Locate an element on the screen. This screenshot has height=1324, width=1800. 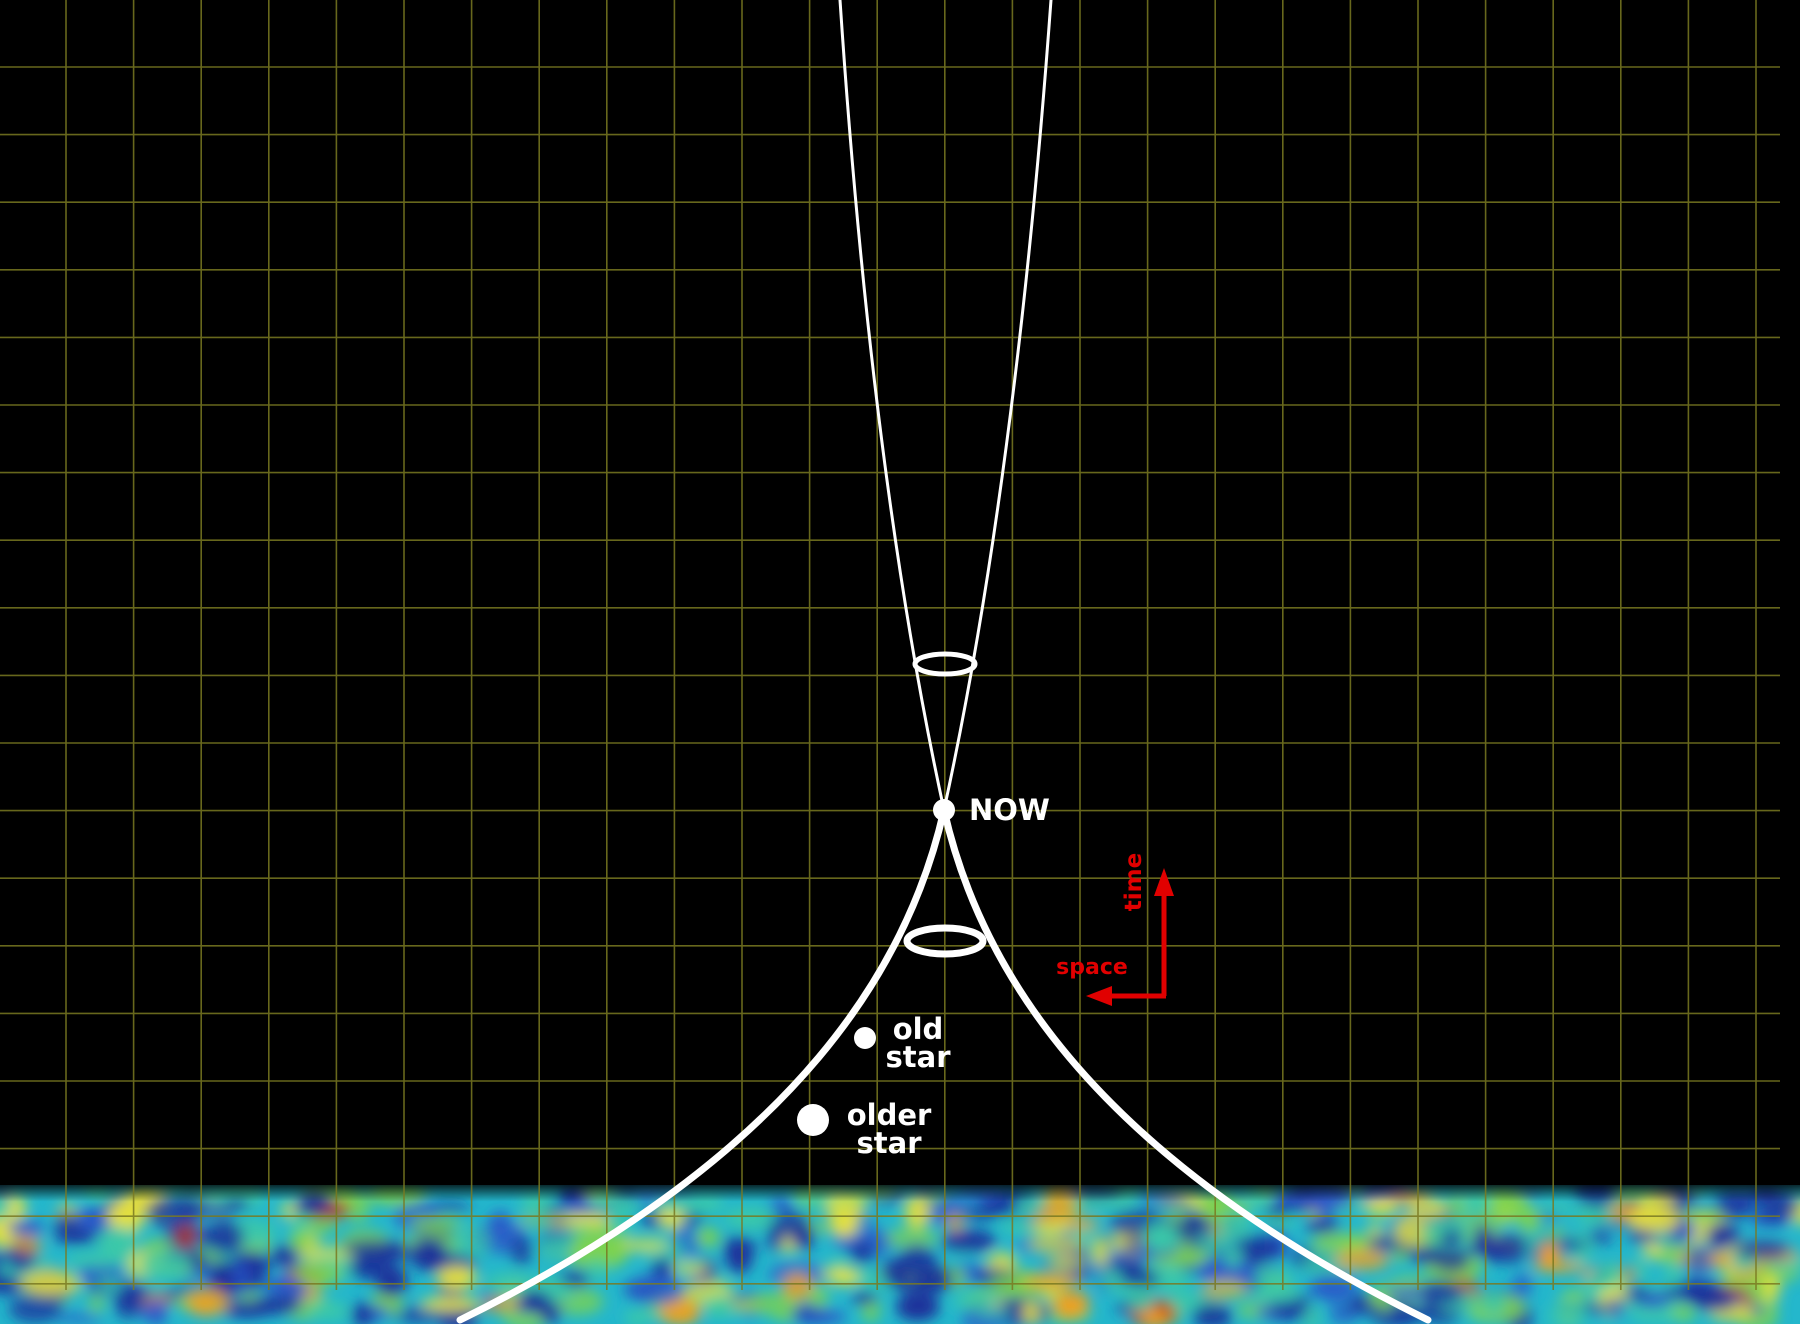
now-marker is located at coordinates (944, 810).